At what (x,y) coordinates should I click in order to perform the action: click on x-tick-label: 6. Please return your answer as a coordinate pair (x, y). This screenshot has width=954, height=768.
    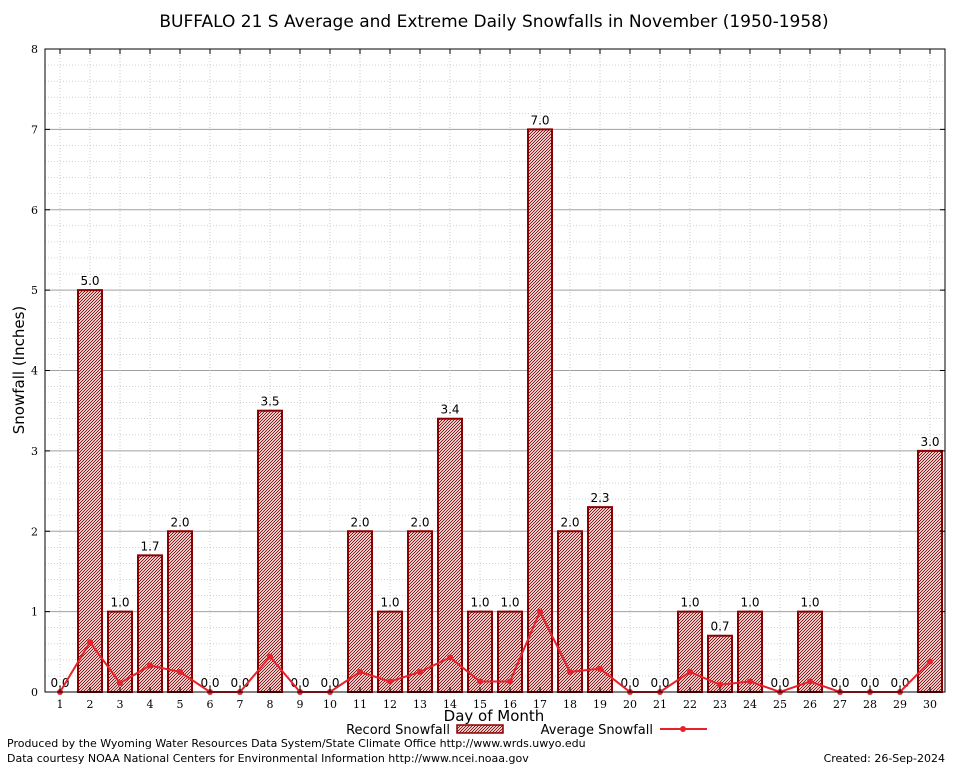
    Looking at the image, I should click on (210, 704).